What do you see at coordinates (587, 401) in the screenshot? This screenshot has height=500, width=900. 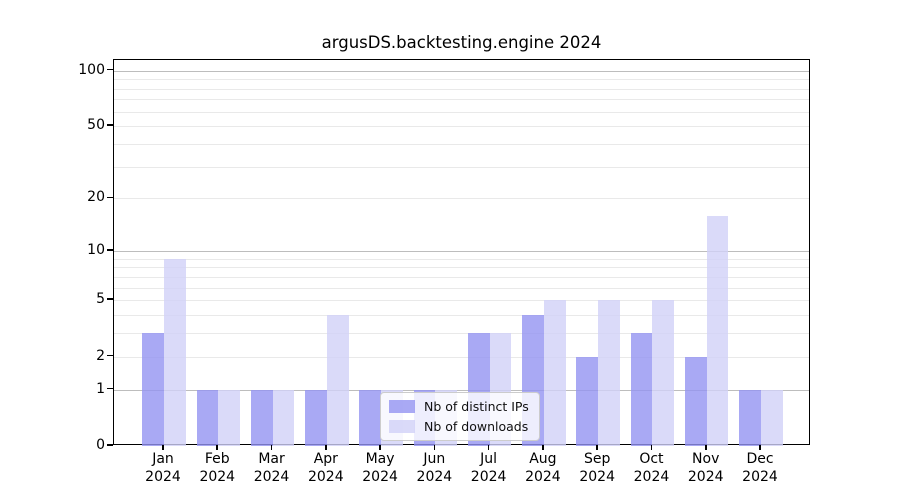 I see `bar-distinct-ips-sep` at bounding box center [587, 401].